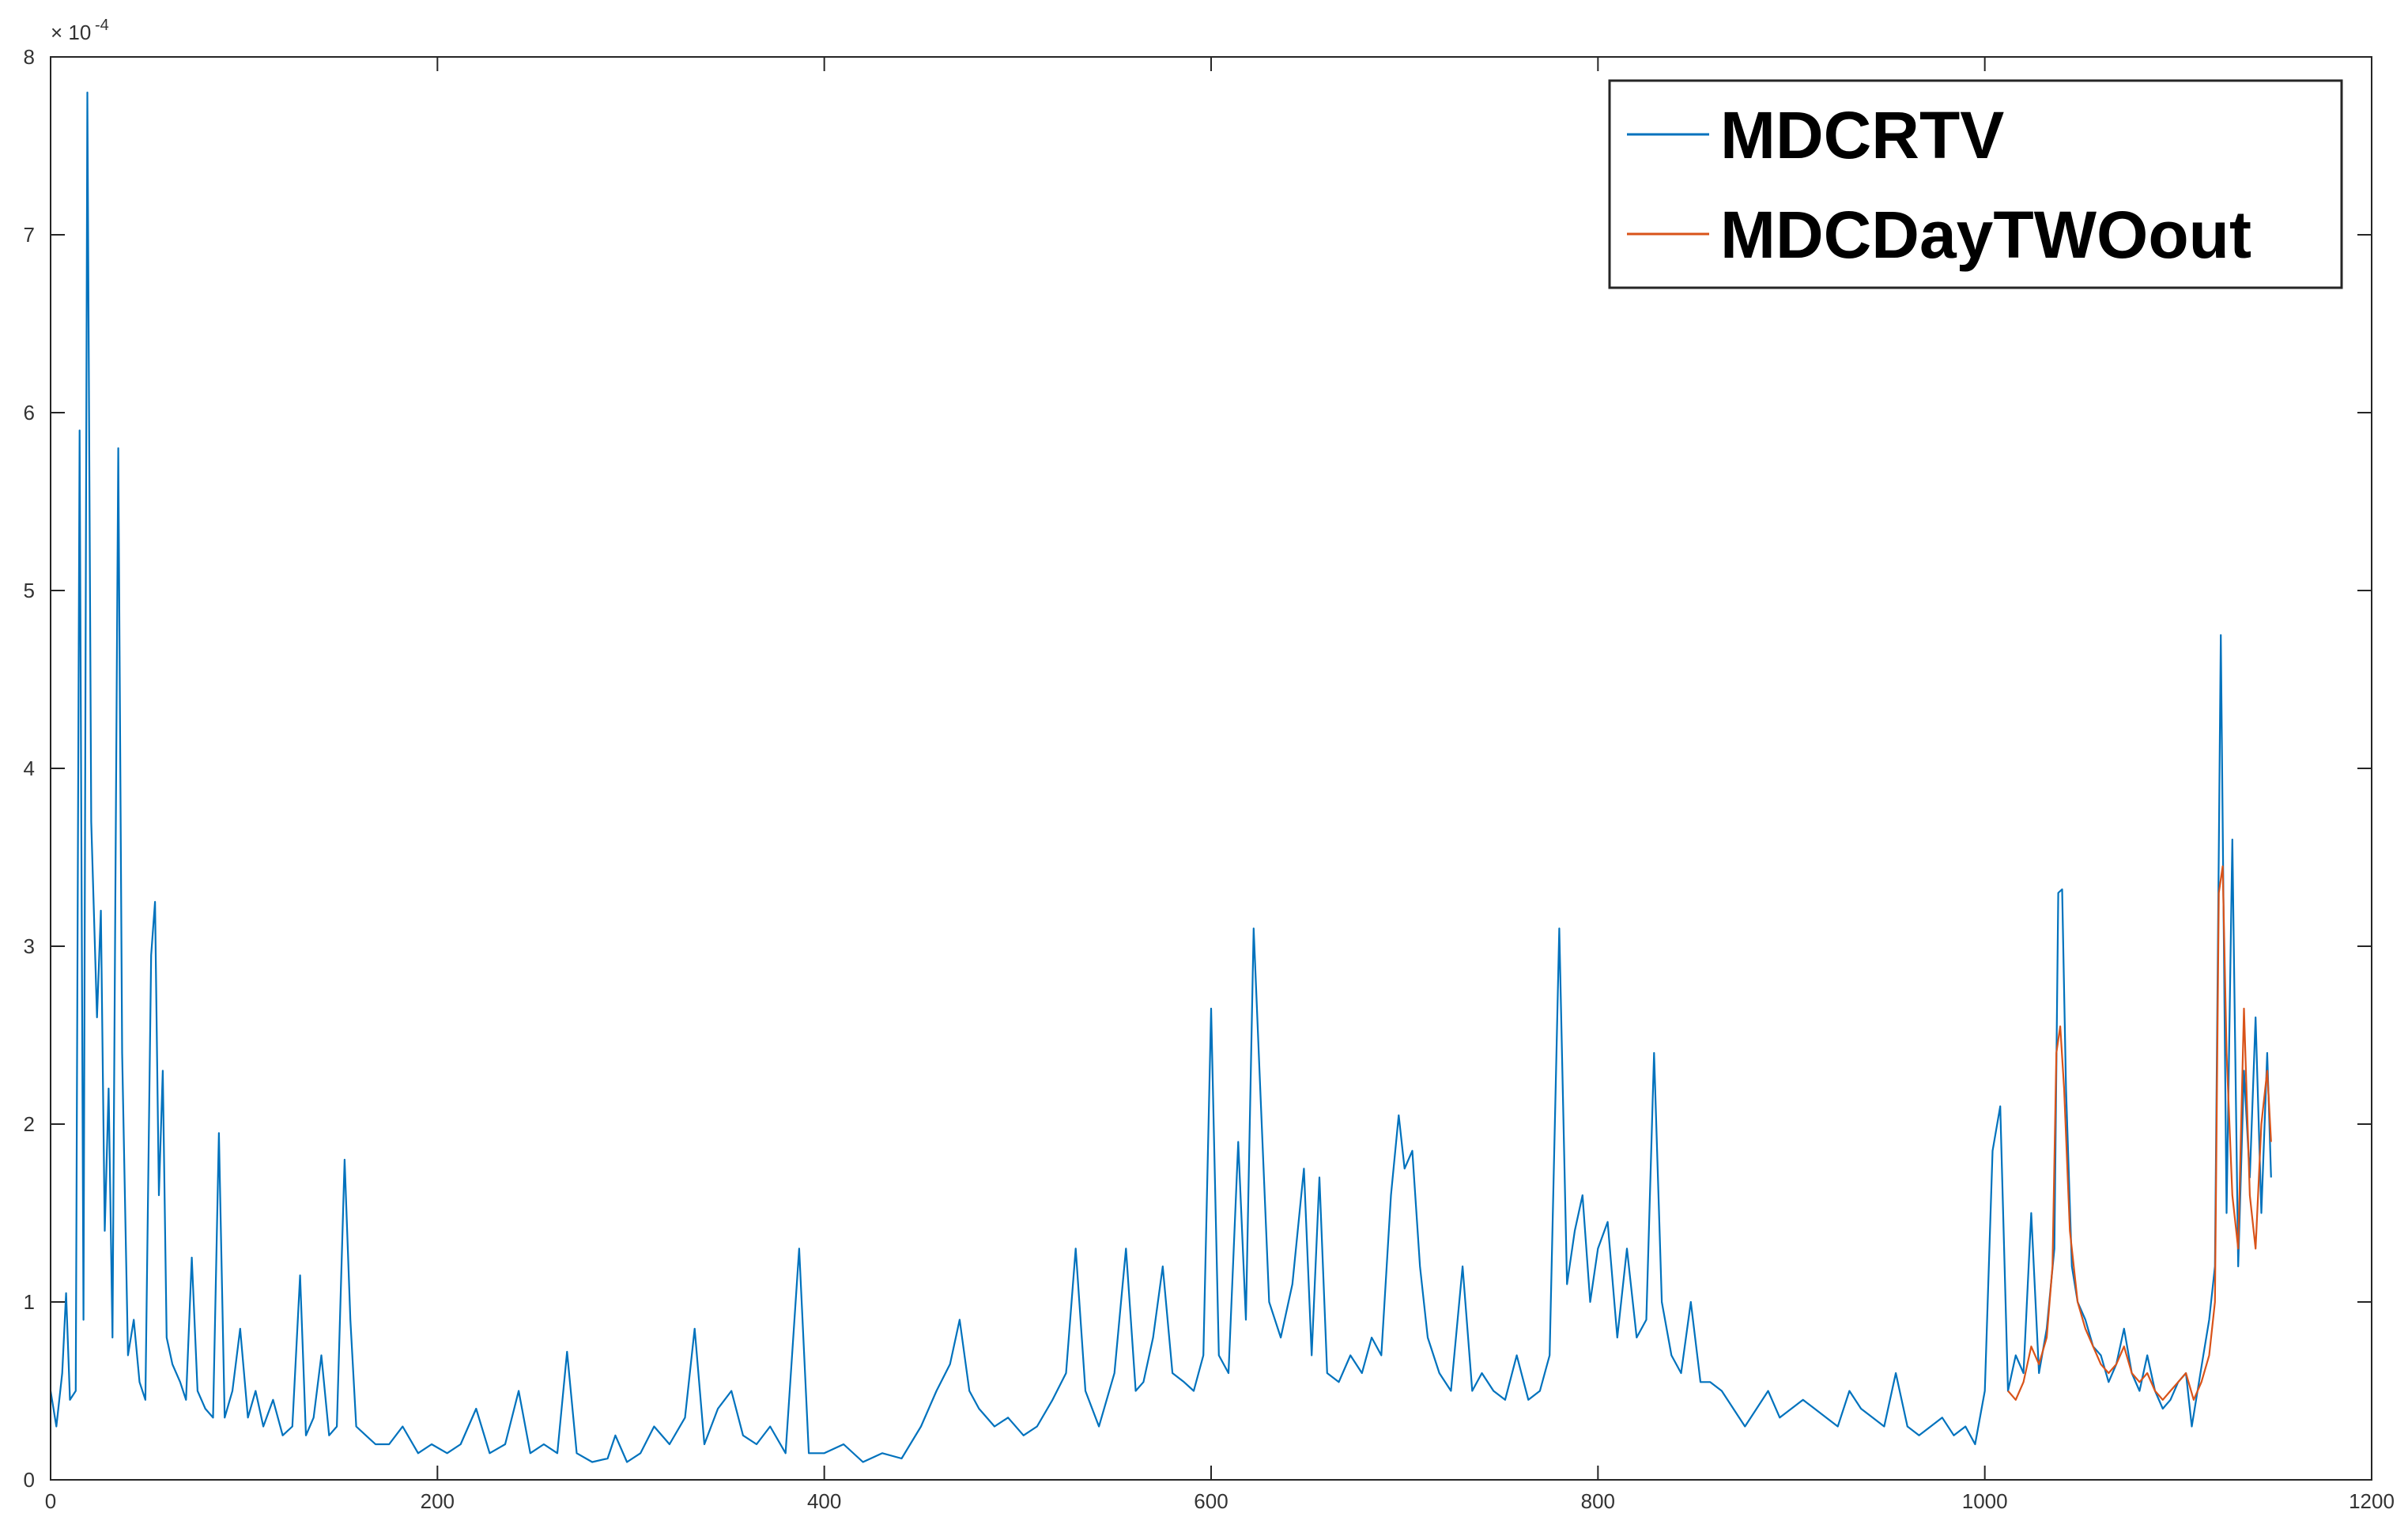  I want to click on y-tick-label: 0, so click(29, 1480).